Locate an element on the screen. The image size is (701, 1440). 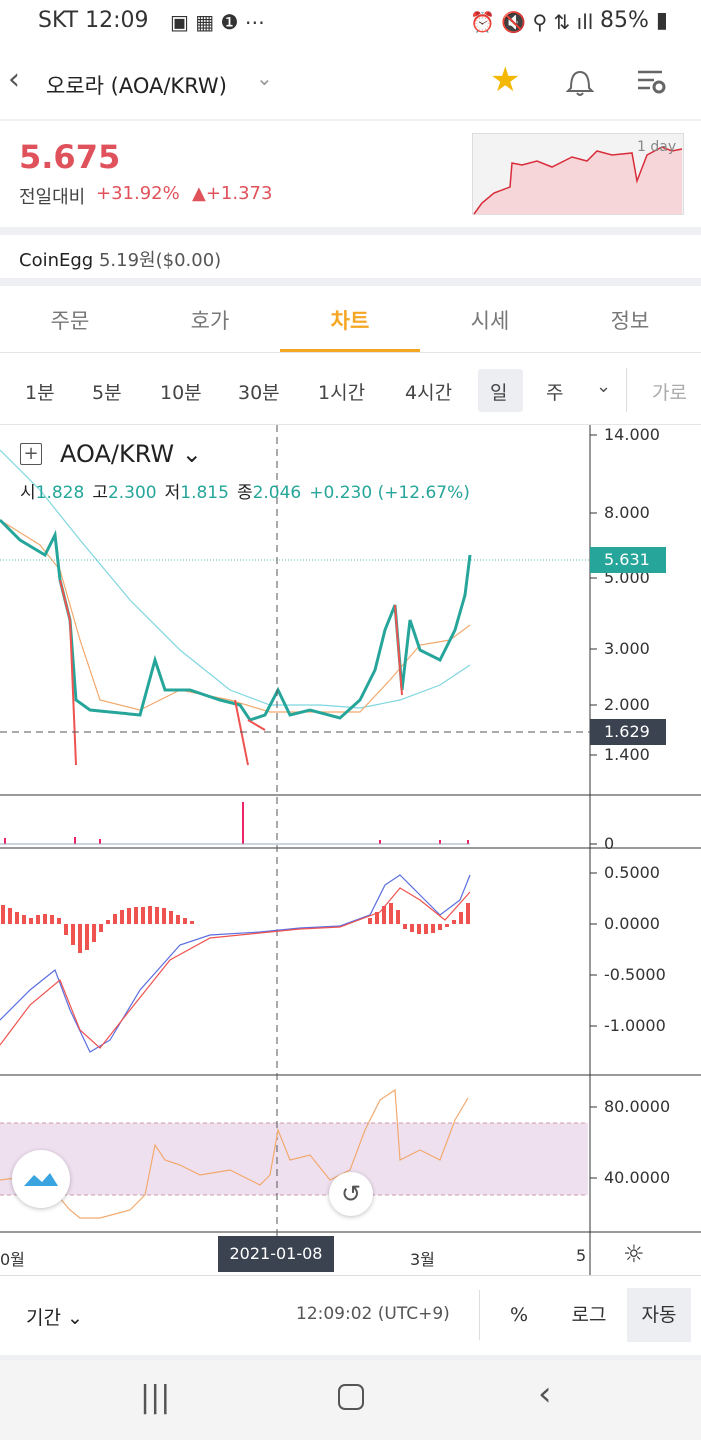
sparkline-label: 1 day is located at coordinates (656, 147).